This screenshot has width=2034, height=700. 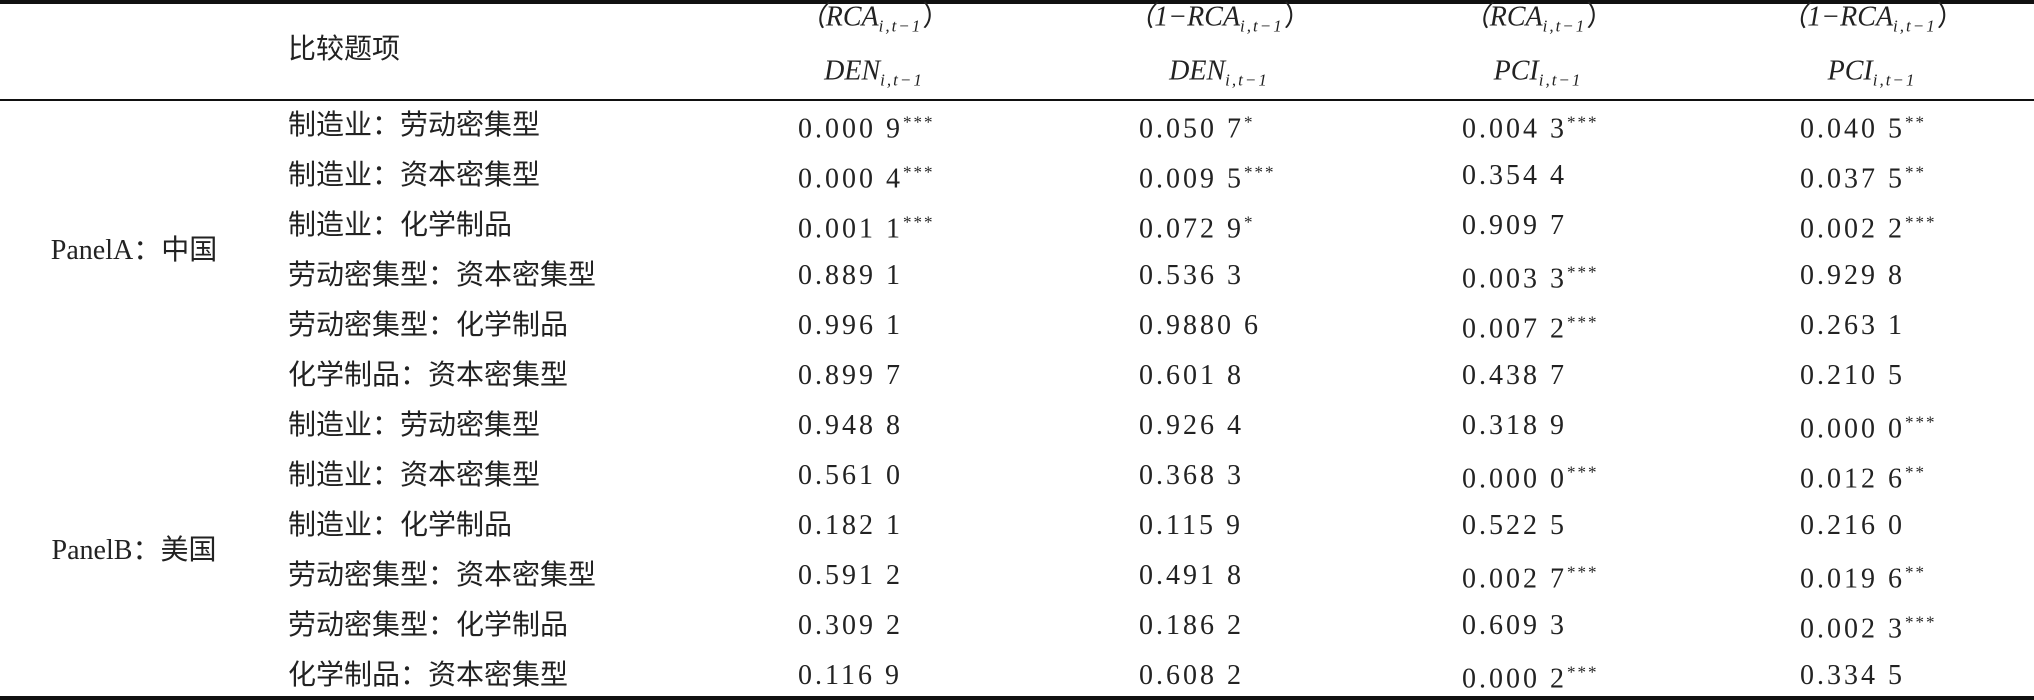 What do you see at coordinates (1514, 129) in the screenshot?
I see `cell-value: 0.004 3` at bounding box center [1514, 129].